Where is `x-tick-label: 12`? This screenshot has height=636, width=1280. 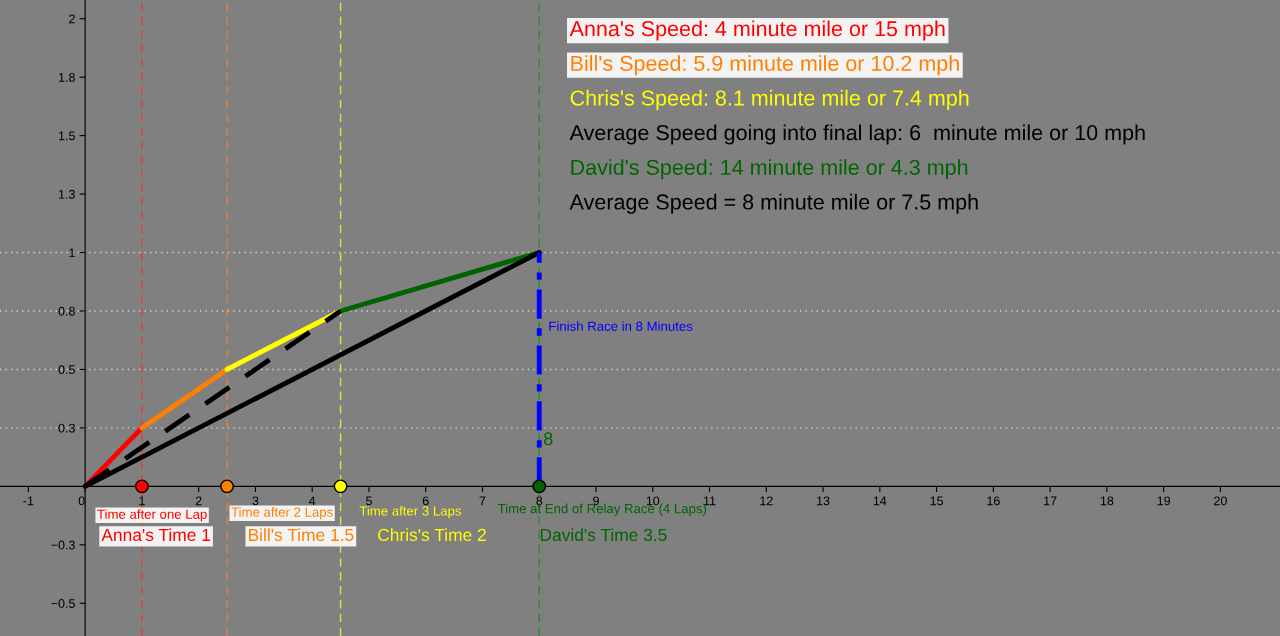
x-tick-label: 12 is located at coordinates (766, 501).